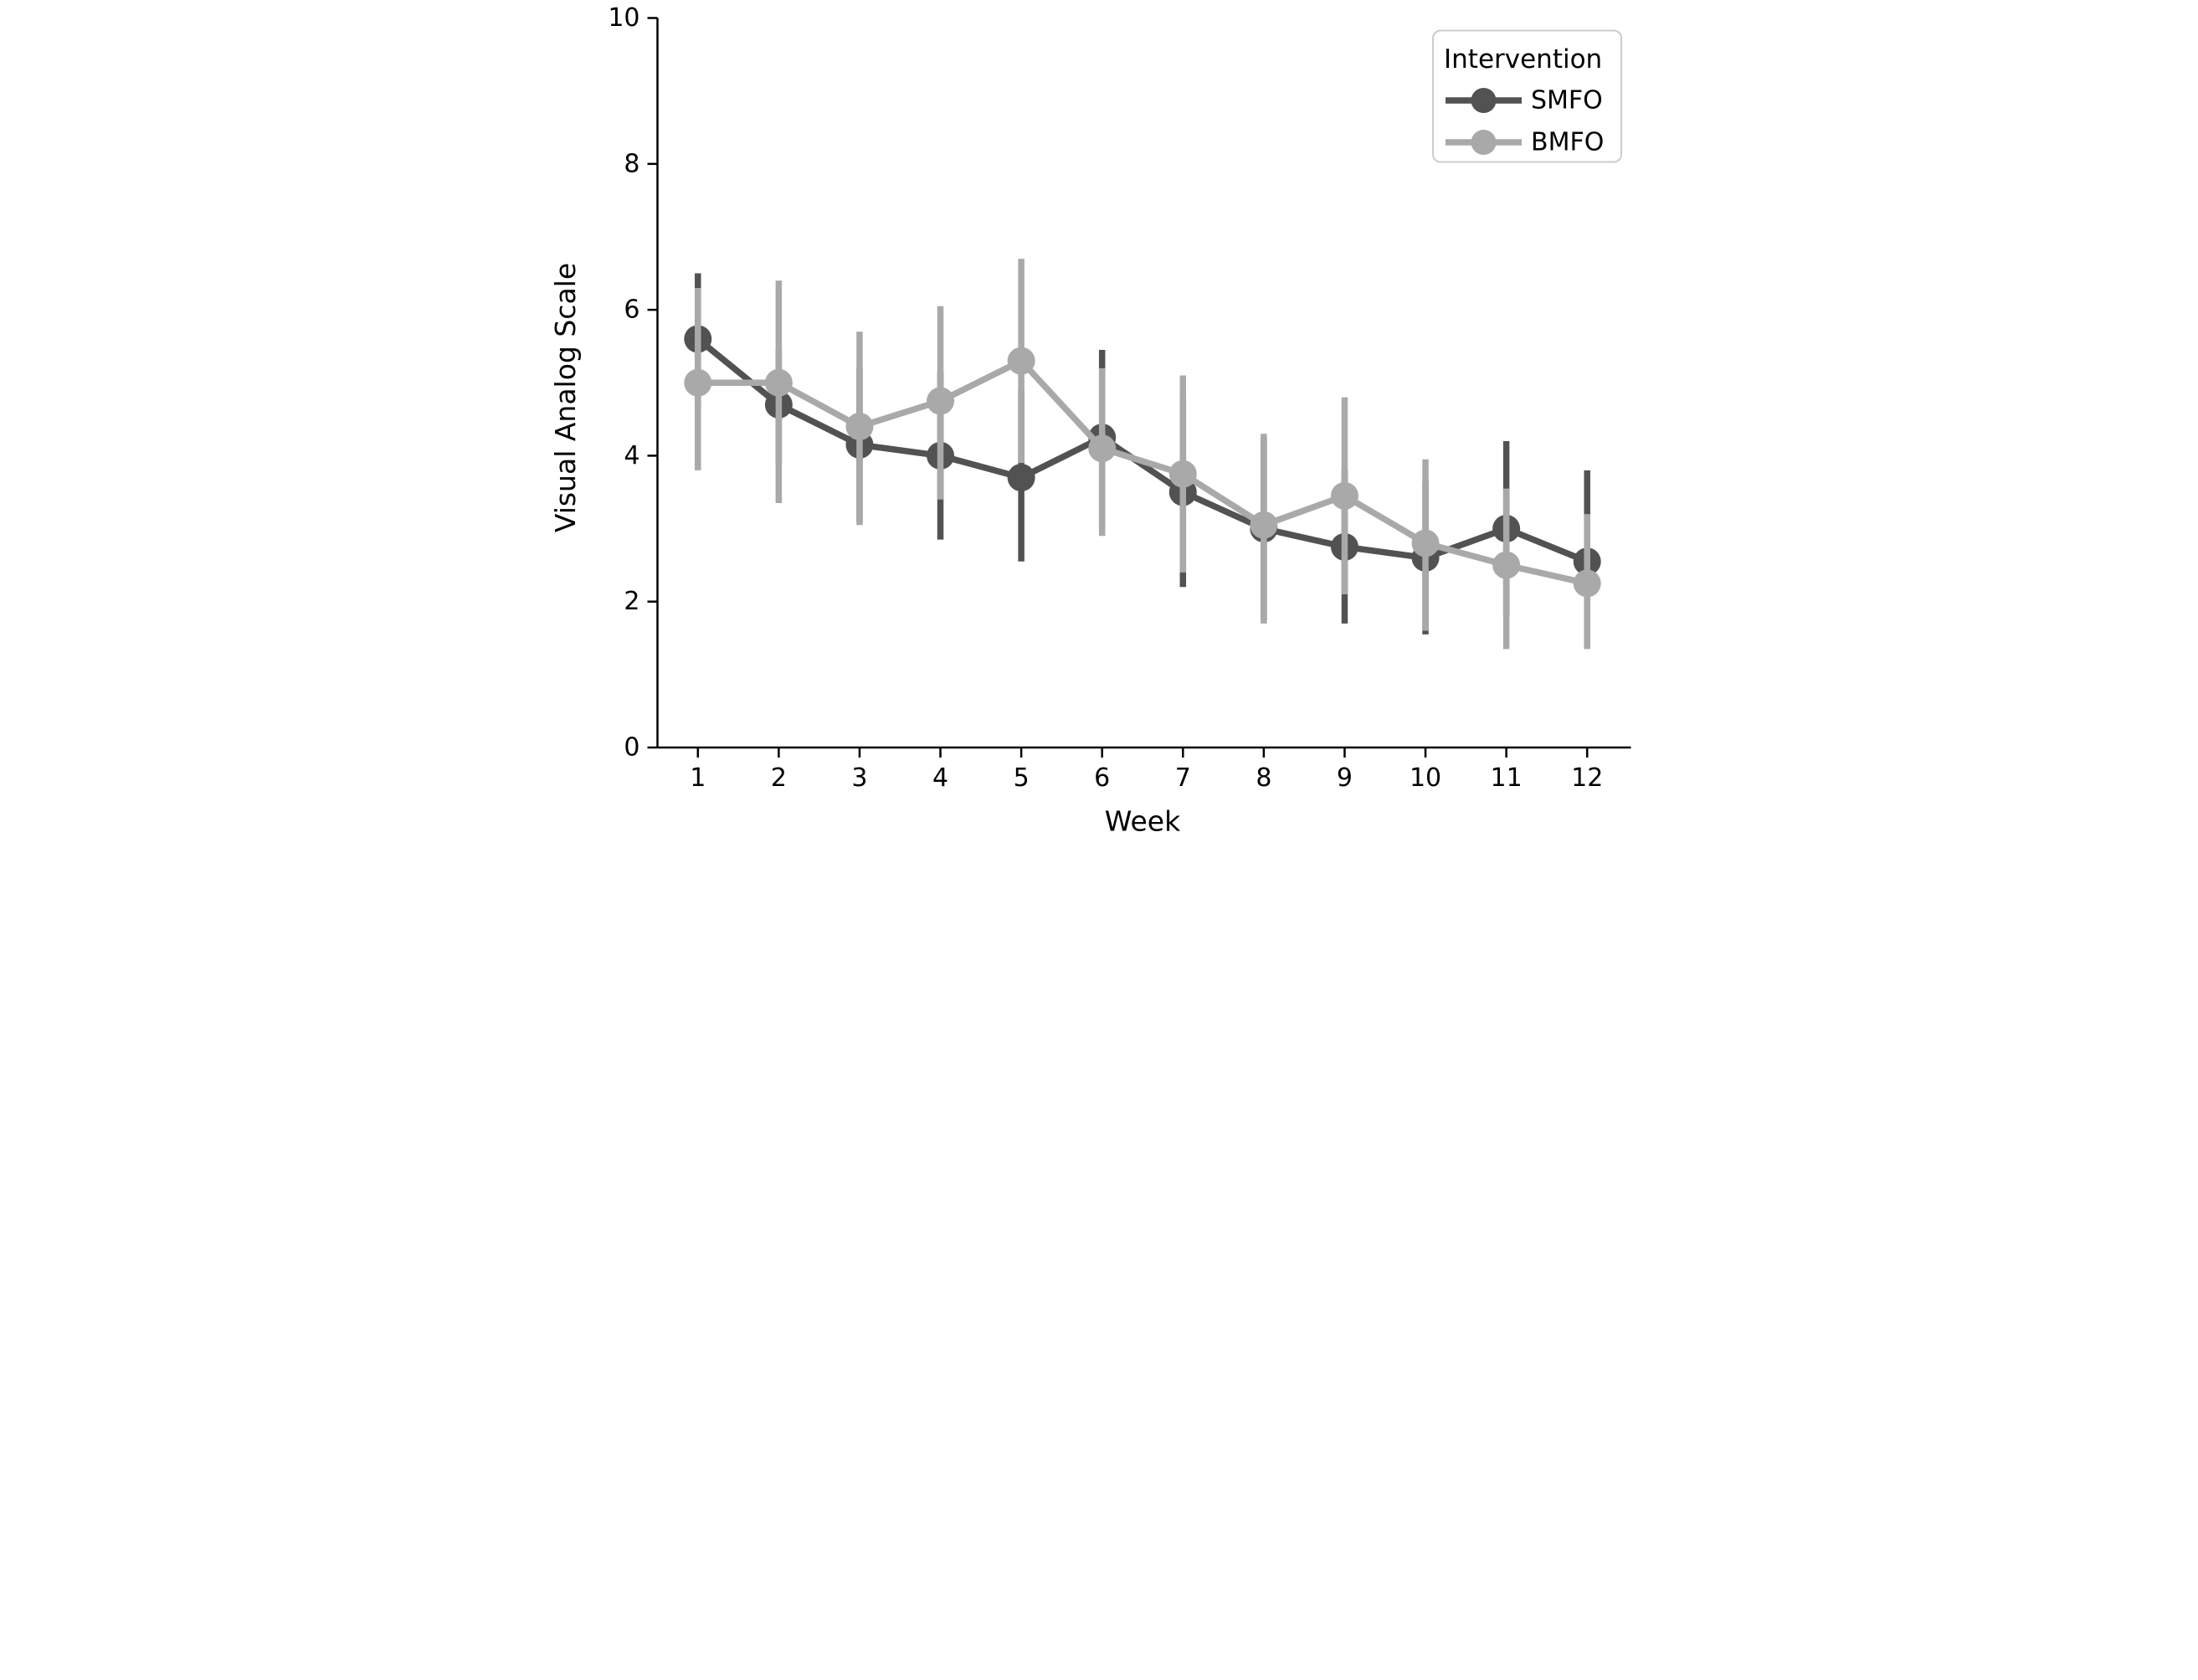 The image size is (2198, 1680). What do you see at coordinates (1425, 778) in the screenshot?
I see `x-tick-label: 10` at bounding box center [1425, 778].